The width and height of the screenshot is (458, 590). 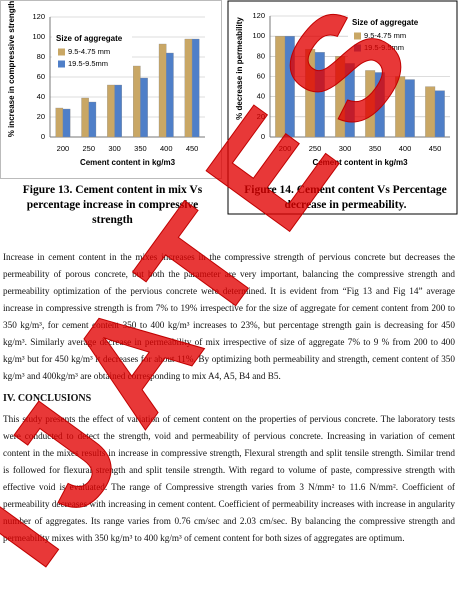 What do you see at coordinates (11, 69) in the screenshot?
I see `y-axis-label: % increase in compressive strength` at bounding box center [11, 69].